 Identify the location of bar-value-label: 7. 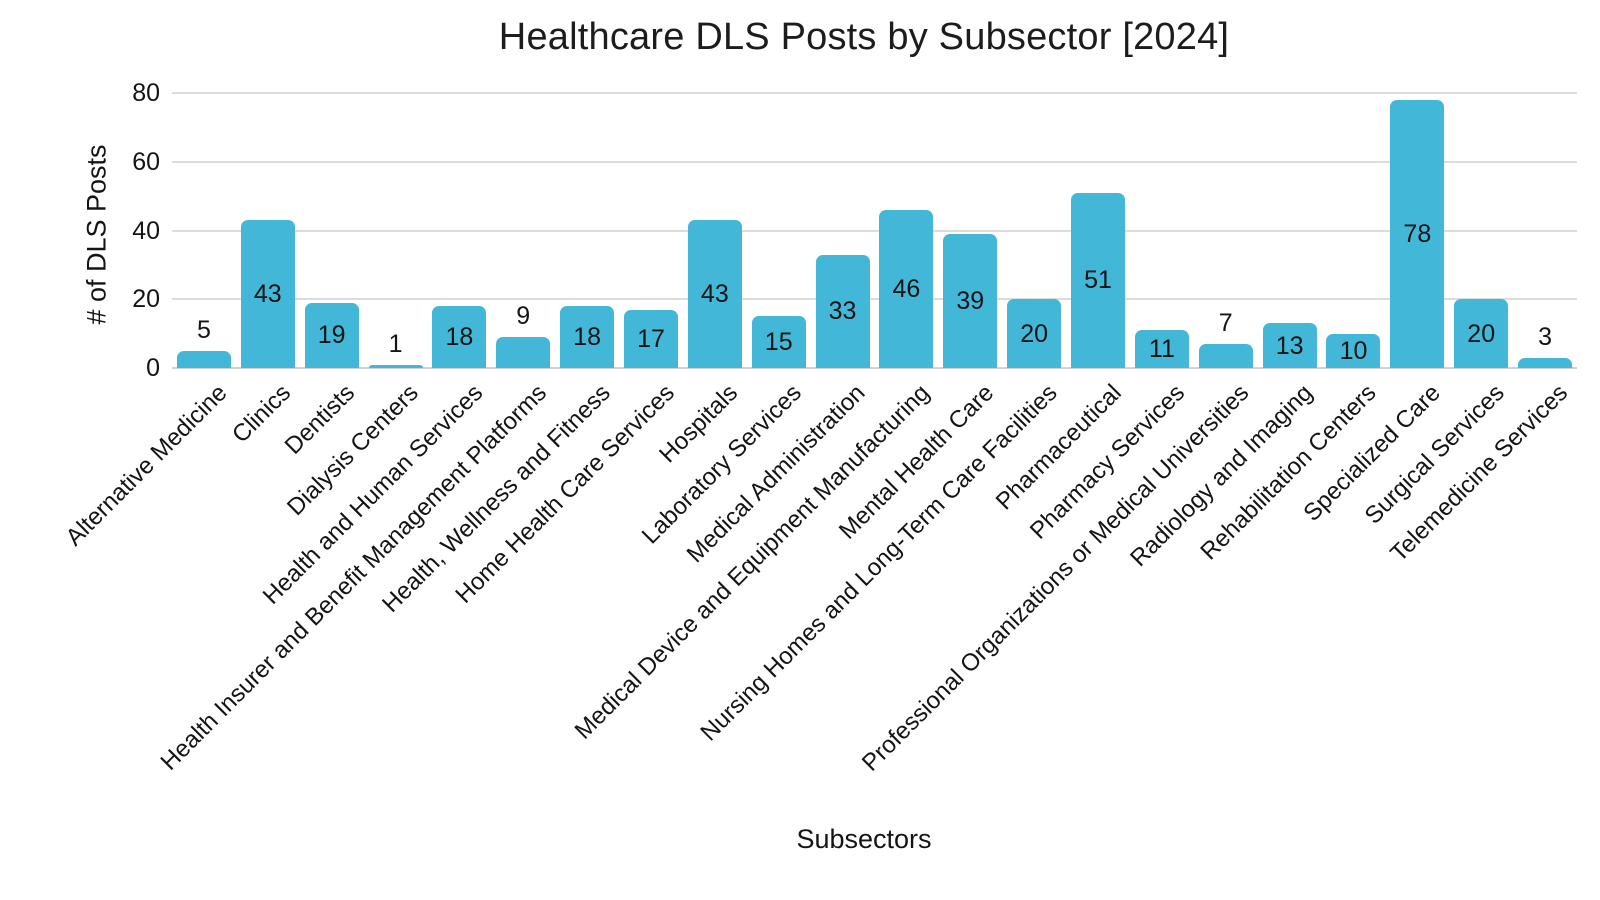
(1225, 322).